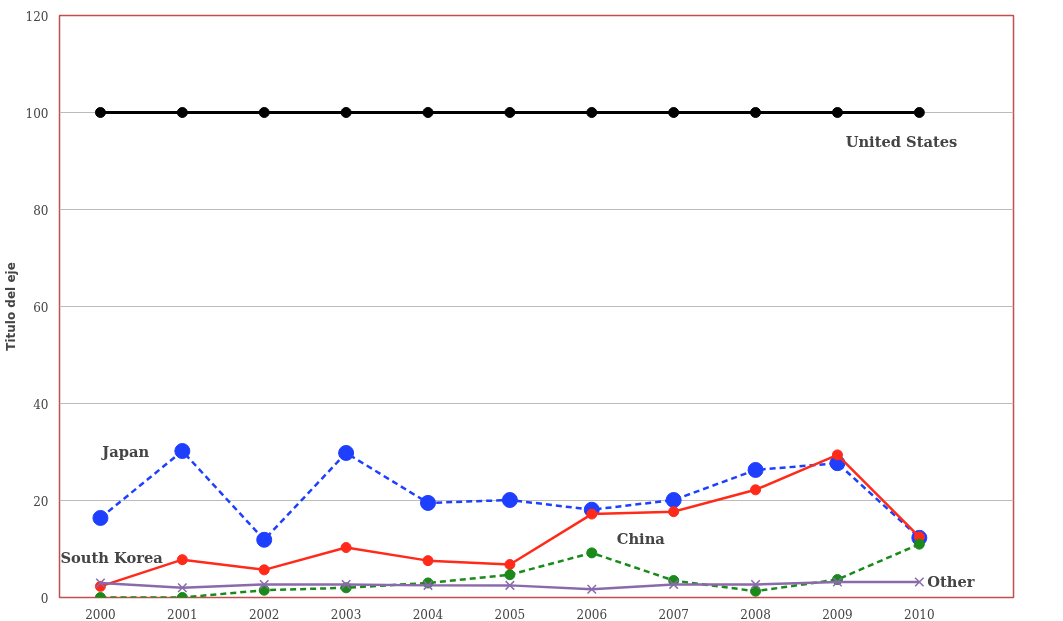 Image resolution: width=1063 pixels, height=621 pixels. I want to click on x-tick-label: 2007, so click(673, 614).